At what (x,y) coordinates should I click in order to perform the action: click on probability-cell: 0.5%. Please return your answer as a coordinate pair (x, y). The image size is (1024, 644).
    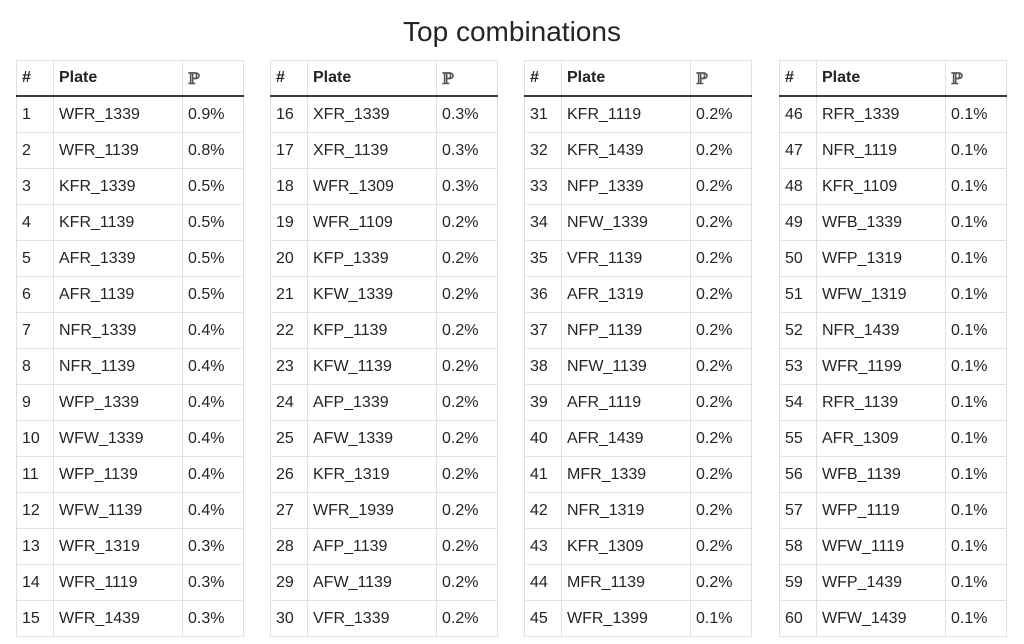
    Looking at the image, I should click on (213, 186).